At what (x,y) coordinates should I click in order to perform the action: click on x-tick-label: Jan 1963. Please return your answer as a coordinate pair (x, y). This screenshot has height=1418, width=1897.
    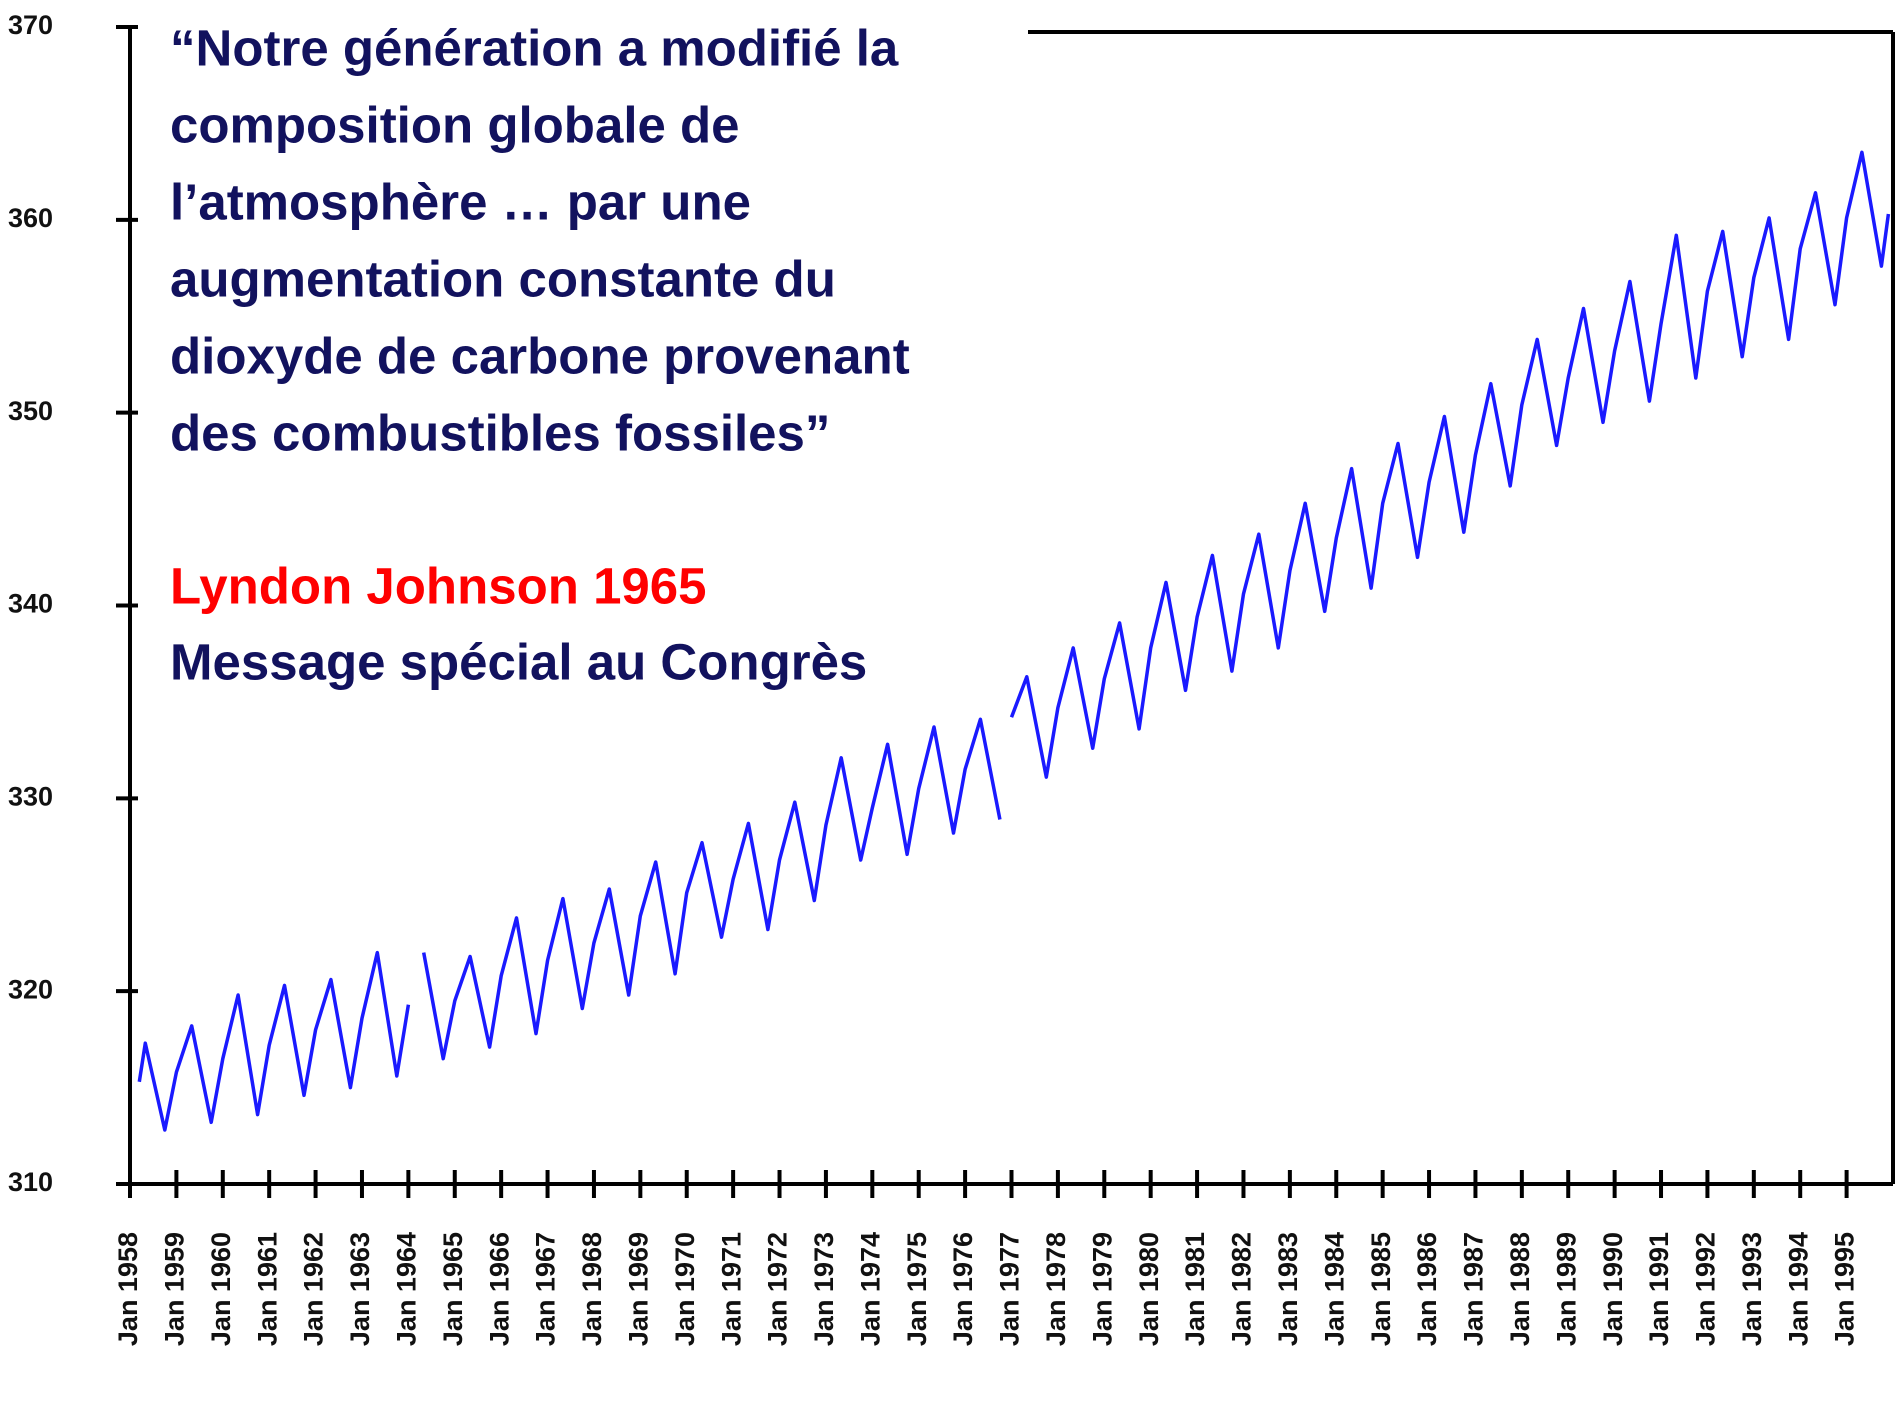
    Looking at the image, I should click on (360, 1289).